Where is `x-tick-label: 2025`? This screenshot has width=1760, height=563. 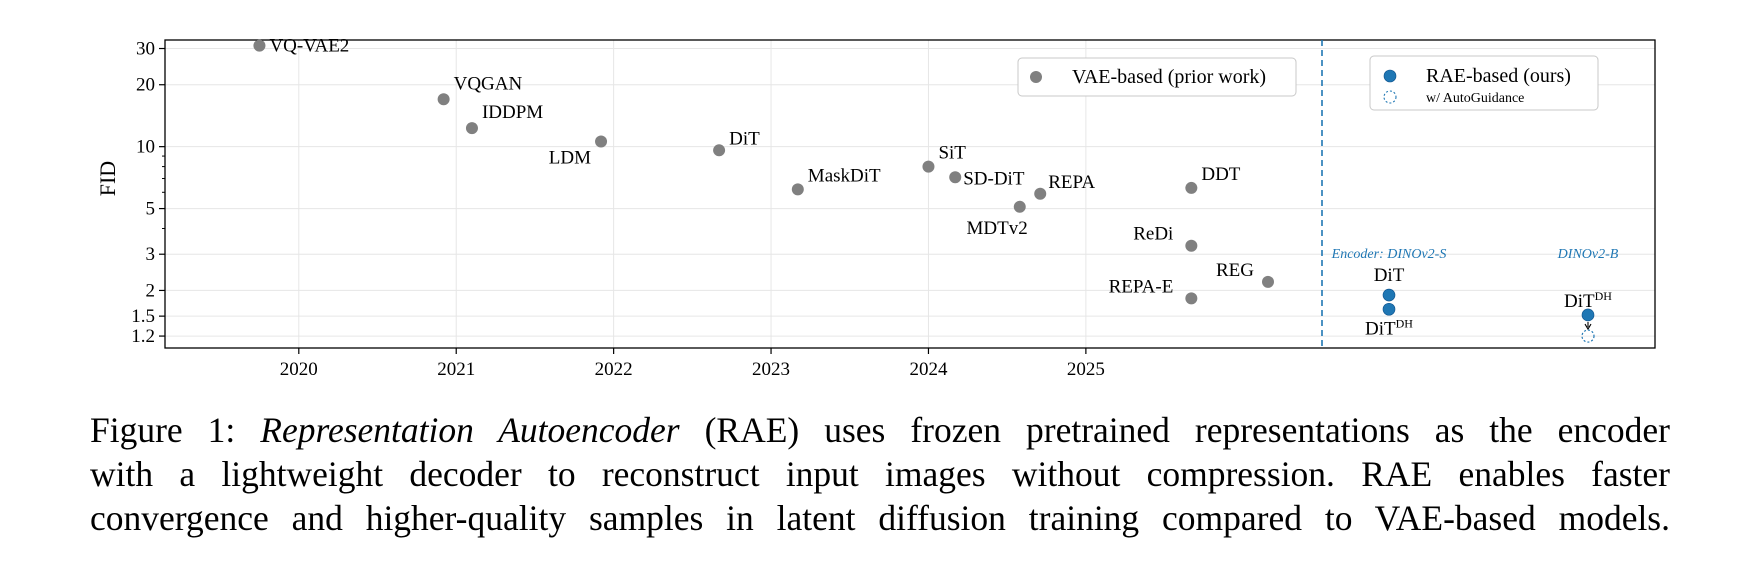 x-tick-label: 2025 is located at coordinates (1086, 369).